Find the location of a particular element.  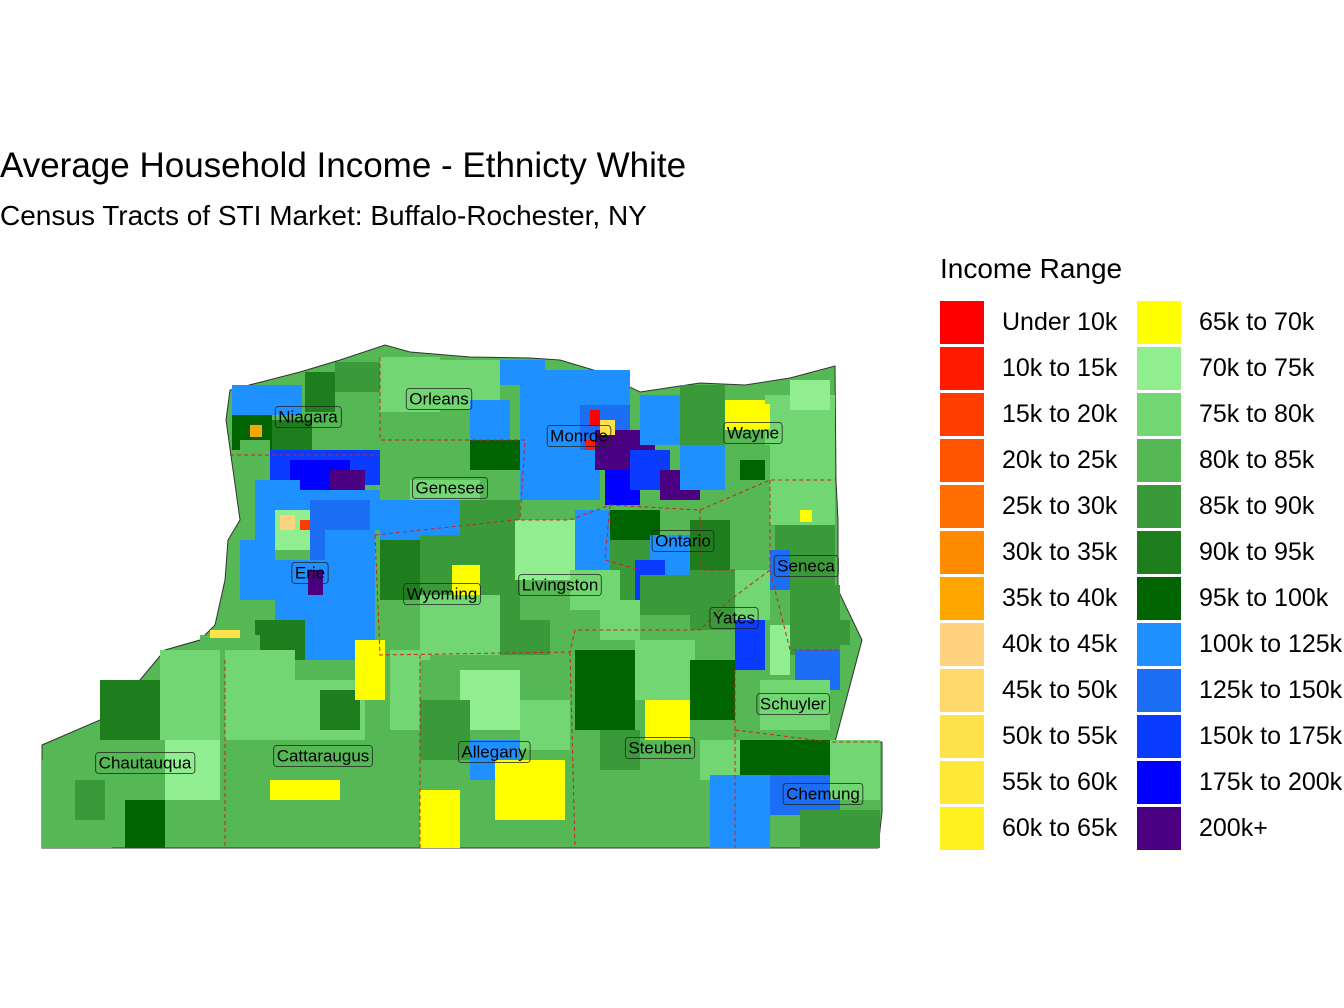

legend-label: Under 10k is located at coordinates (1060, 322).